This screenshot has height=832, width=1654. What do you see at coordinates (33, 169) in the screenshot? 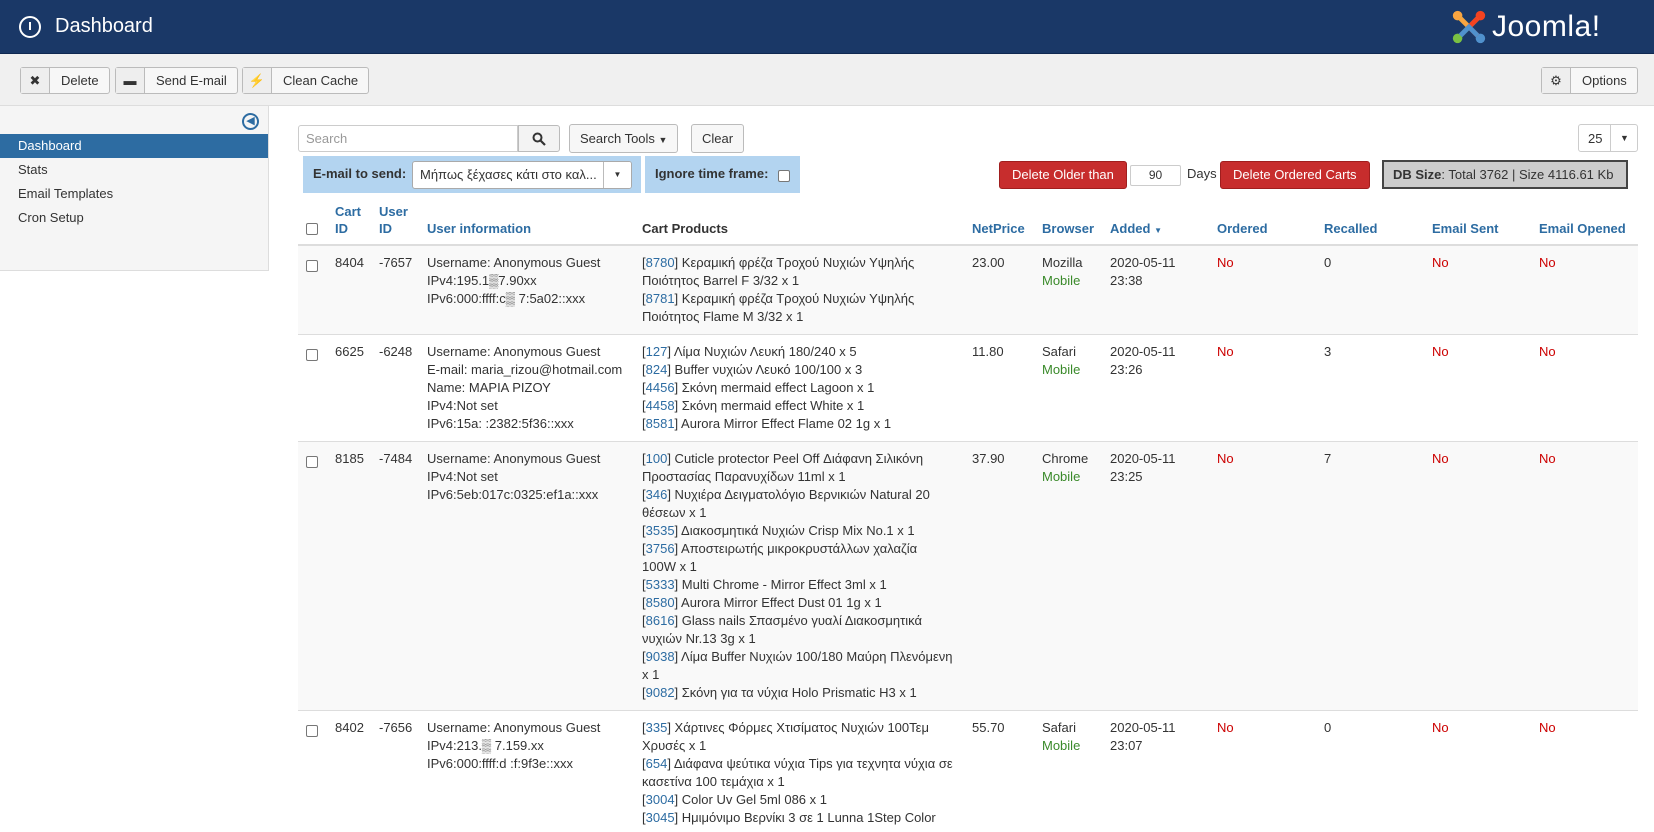
I see `sidebar-item-stats: Stats` at bounding box center [33, 169].